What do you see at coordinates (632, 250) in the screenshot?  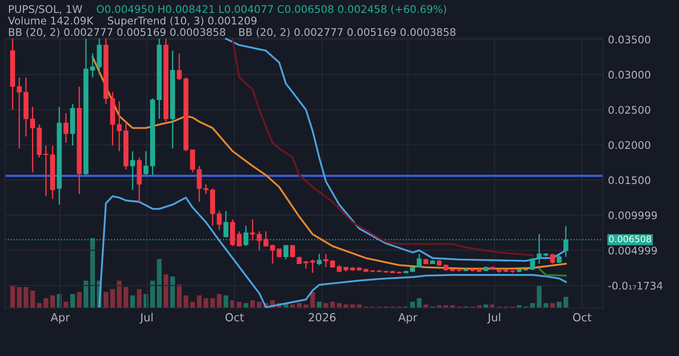 I see `y-tick-label: 0.004999` at bounding box center [632, 250].